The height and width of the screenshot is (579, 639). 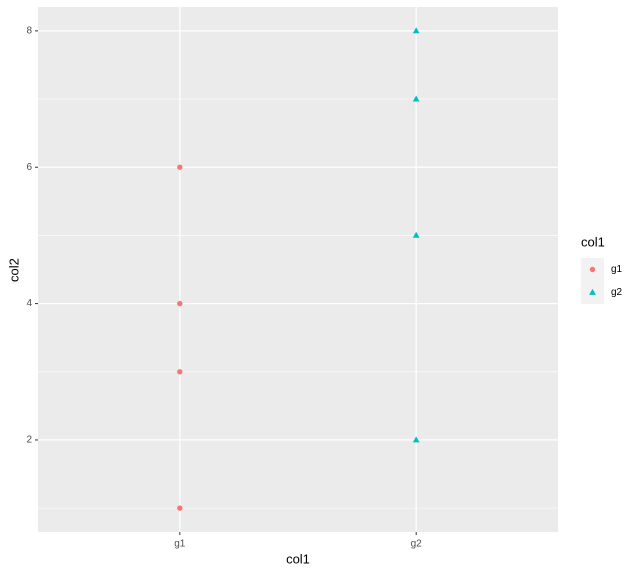 What do you see at coordinates (29, 440) in the screenshot?
I see `y-tick-label: 2` at bounding box center [29, 440].